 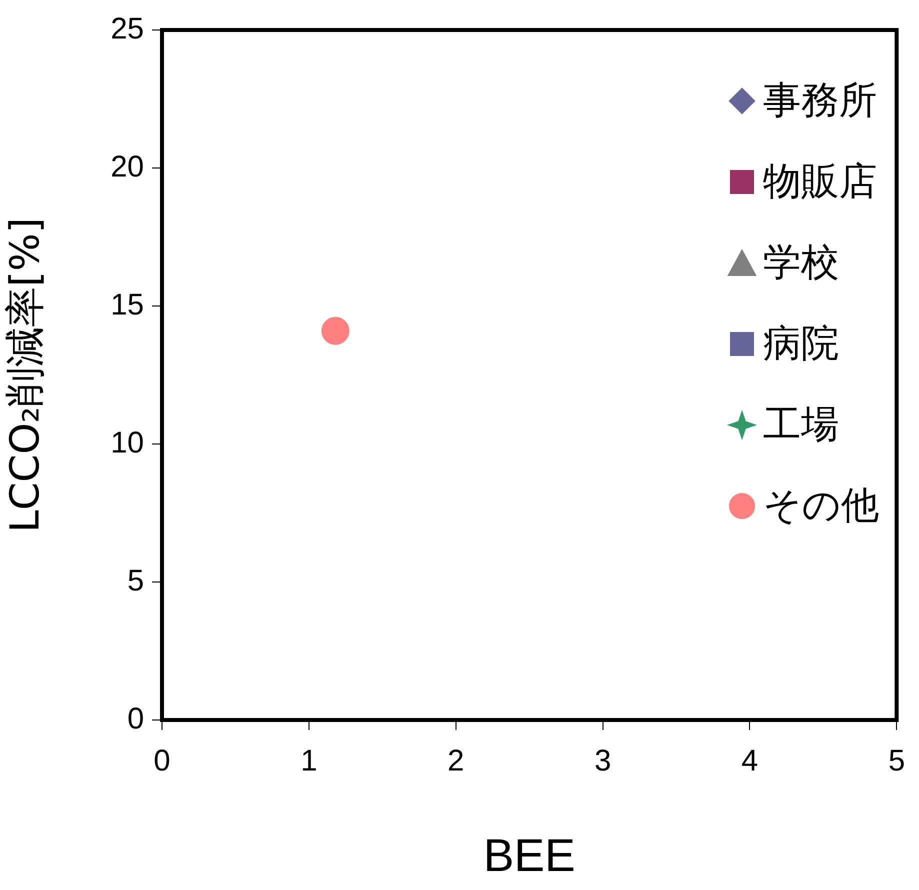 What do you see at coordinates (127, 29) in the screenshot?
I see `y-tick-label: 25` at bounding box center [127, 29].